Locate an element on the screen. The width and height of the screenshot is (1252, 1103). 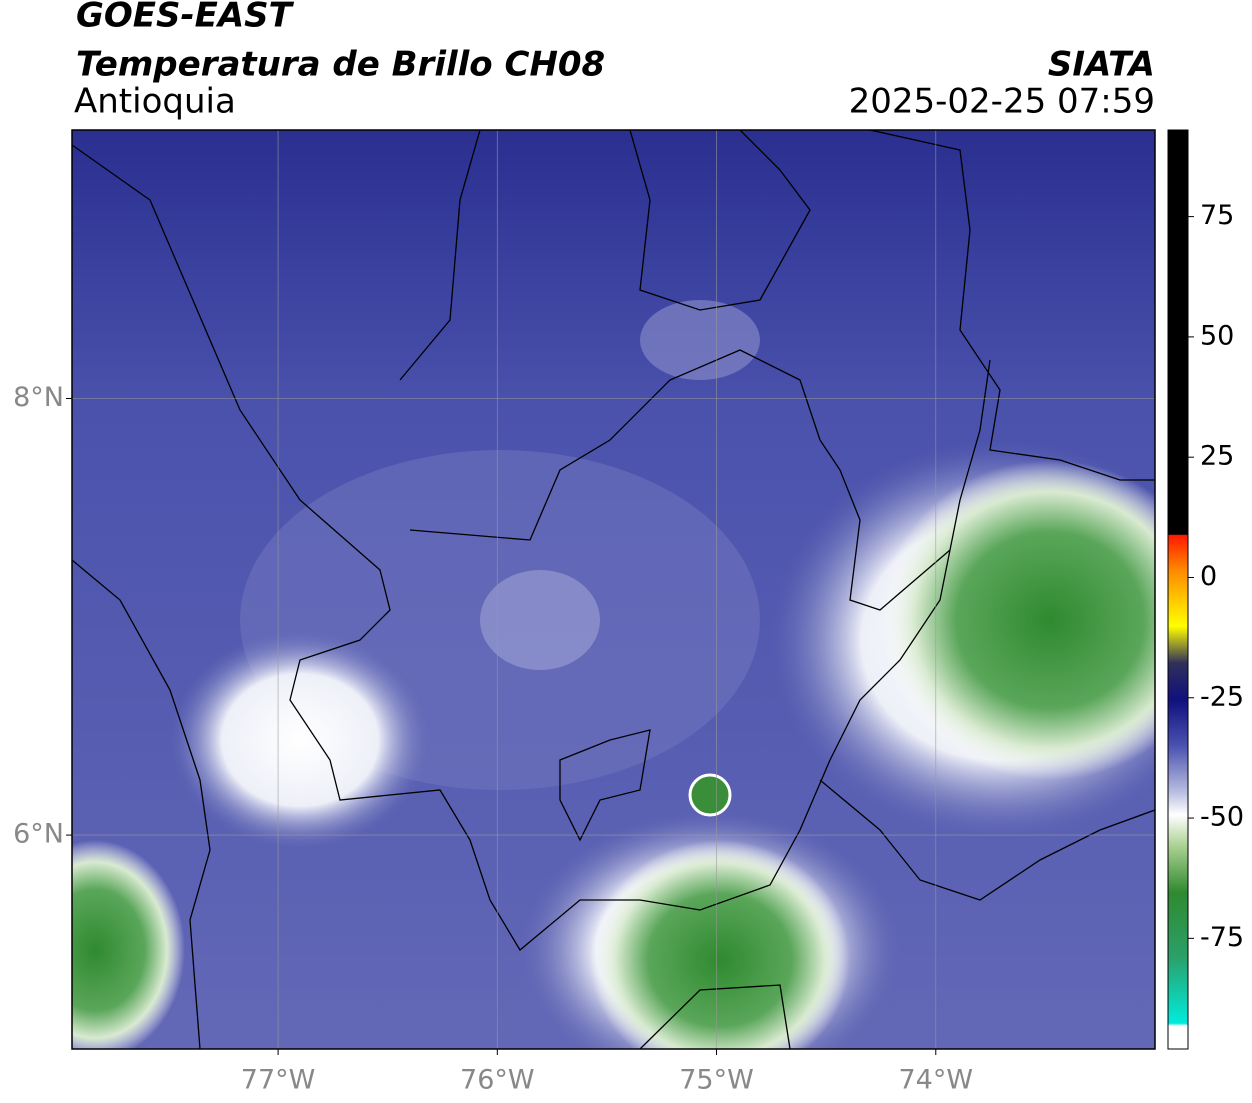
colorbar is located at coordinates (1178, 589).